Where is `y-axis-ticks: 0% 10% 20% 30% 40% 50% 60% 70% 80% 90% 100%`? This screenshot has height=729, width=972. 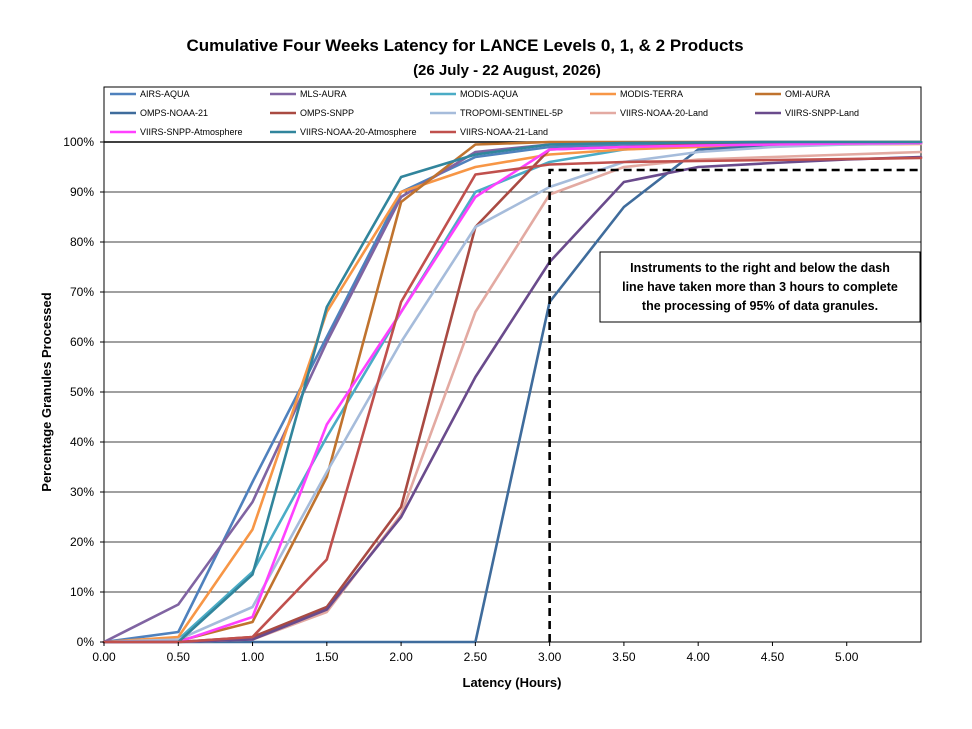 y-axis-ticks: 0% 10% 20% 30% 40% 50% 60% 70% 80% 90% 100% is located at coordinates (83, 392).